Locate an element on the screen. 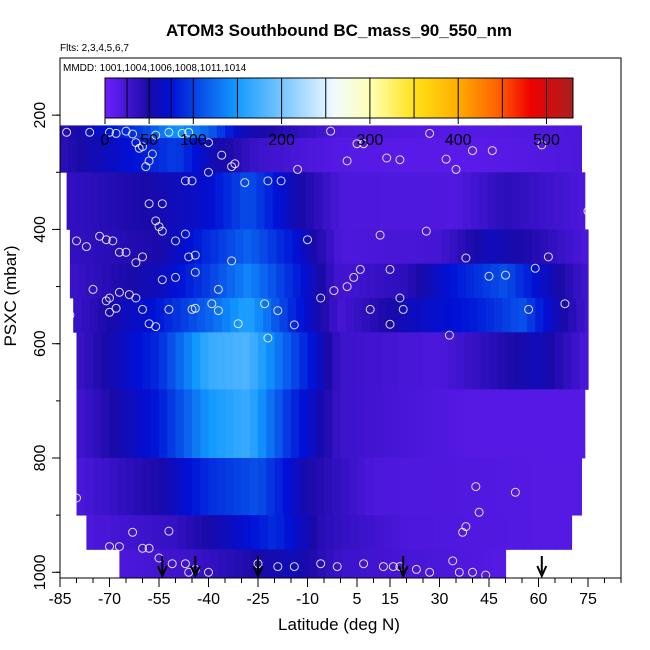  x-tick-label: -10 is located at coordinates (307, 599).